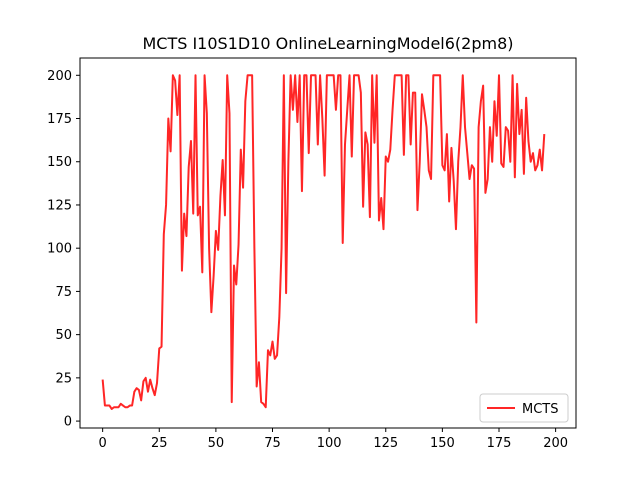 This screenshot has height=480, width=640. Describe the element at coordinates (327, 43) in the screenshot. I see `chart-title: MCTS I10S1D10 OnlineLearningModel6(2pm8)` at that location.